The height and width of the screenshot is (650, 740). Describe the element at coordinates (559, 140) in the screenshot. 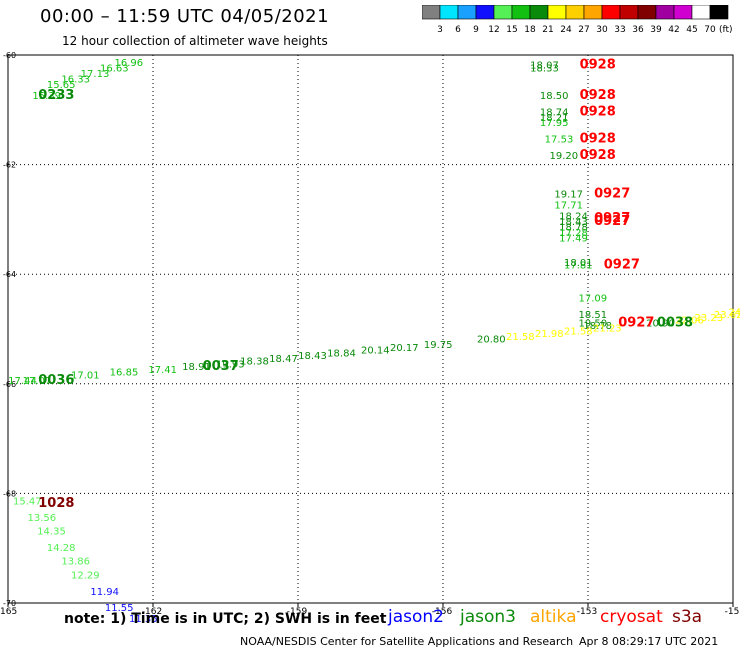

I see `wave-height-point: 17.53` at that location.